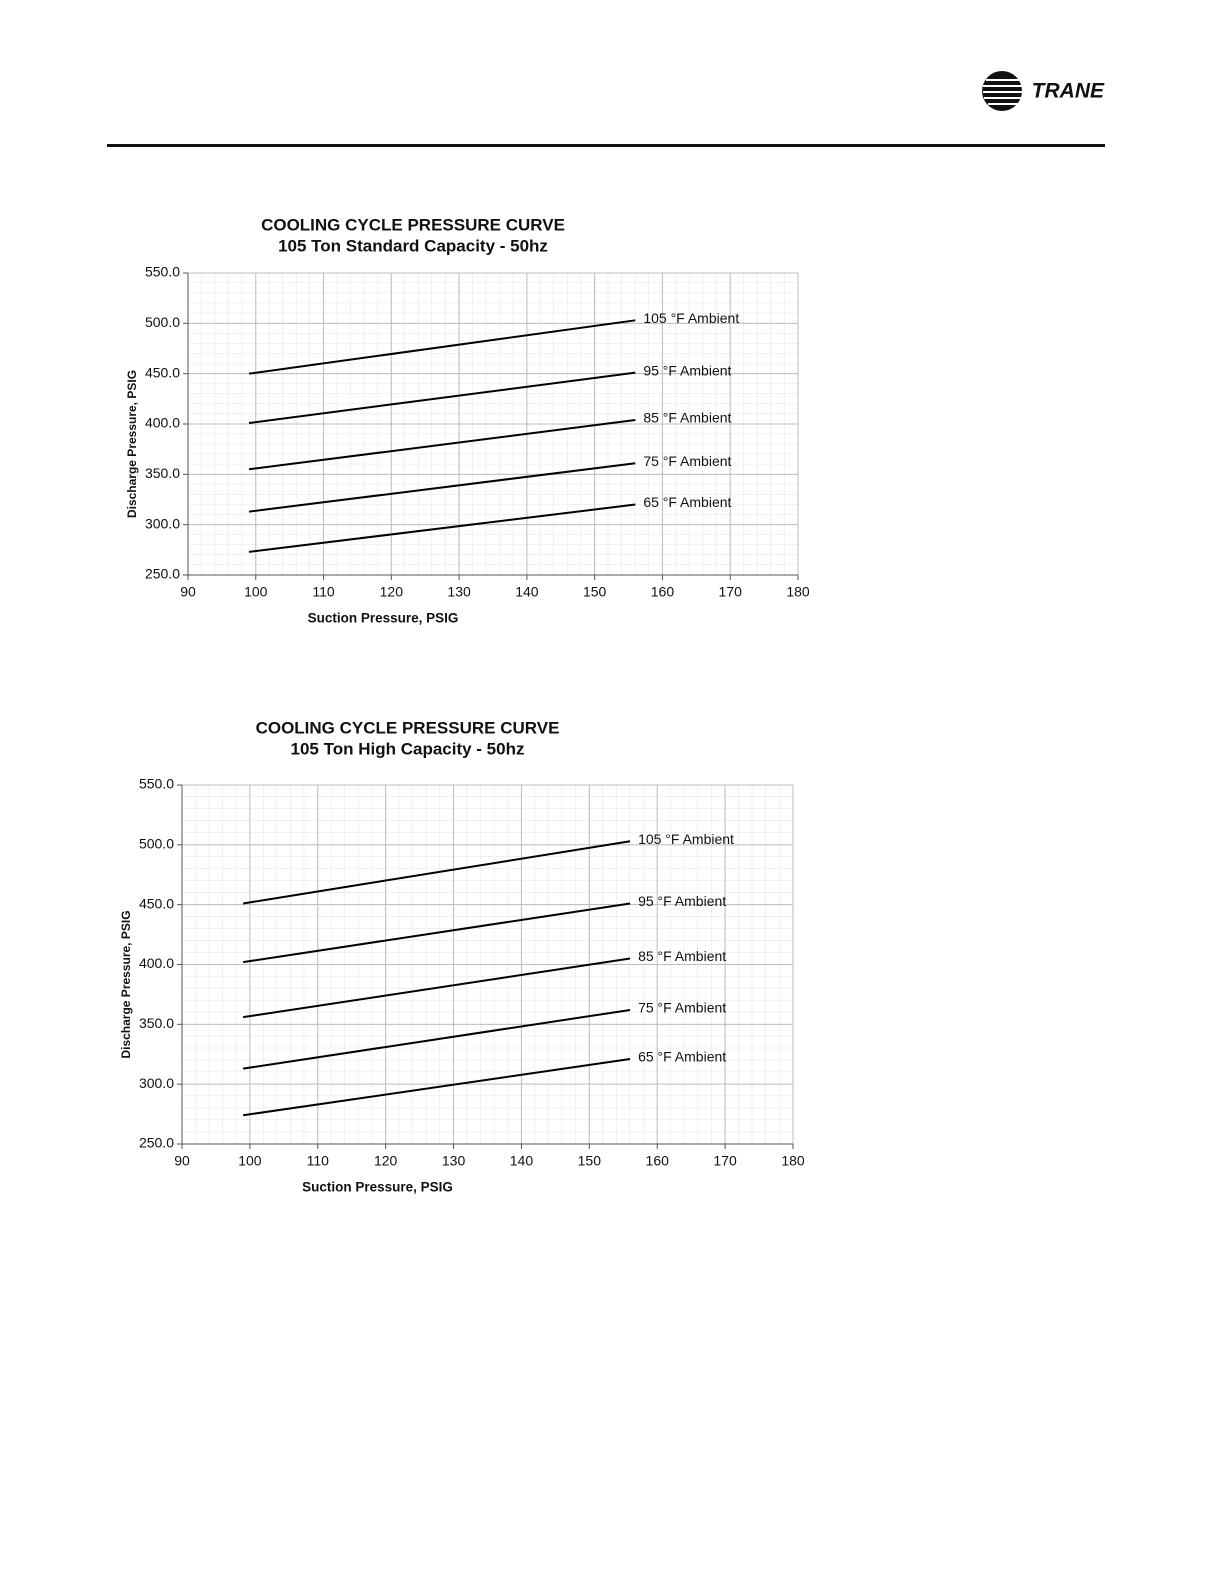 Image resolution: width=1224 pixels, height=1584 pixels. I want to click on logo-mark, so click(1006, 91).